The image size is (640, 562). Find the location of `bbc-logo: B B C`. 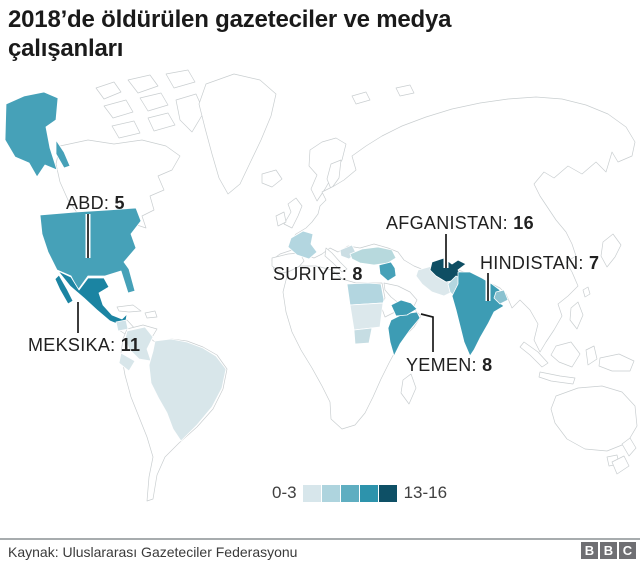

bbc-logo: B B C is located at coordinates (607, 550).